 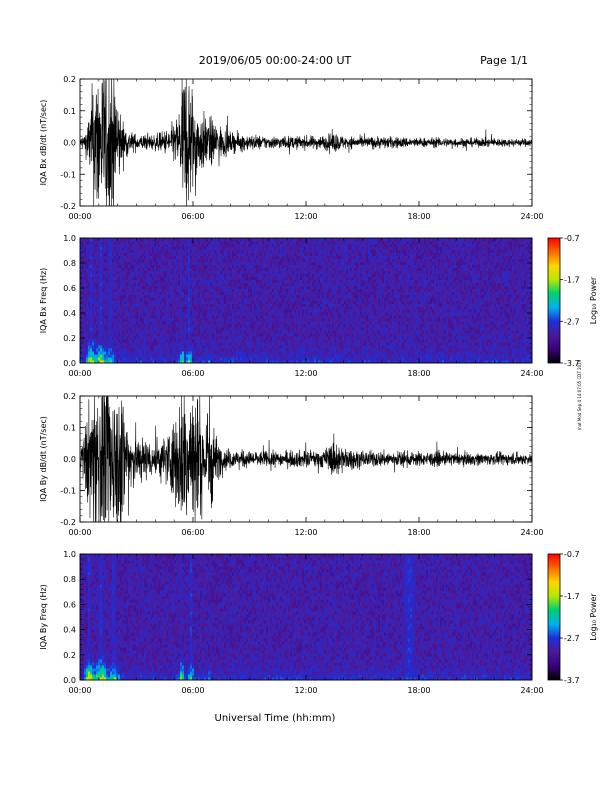 What do you see at coordinates (69, 79) in the screenshot?
I see `y-tick-label: 0.2` at bounding box center [69, 79].